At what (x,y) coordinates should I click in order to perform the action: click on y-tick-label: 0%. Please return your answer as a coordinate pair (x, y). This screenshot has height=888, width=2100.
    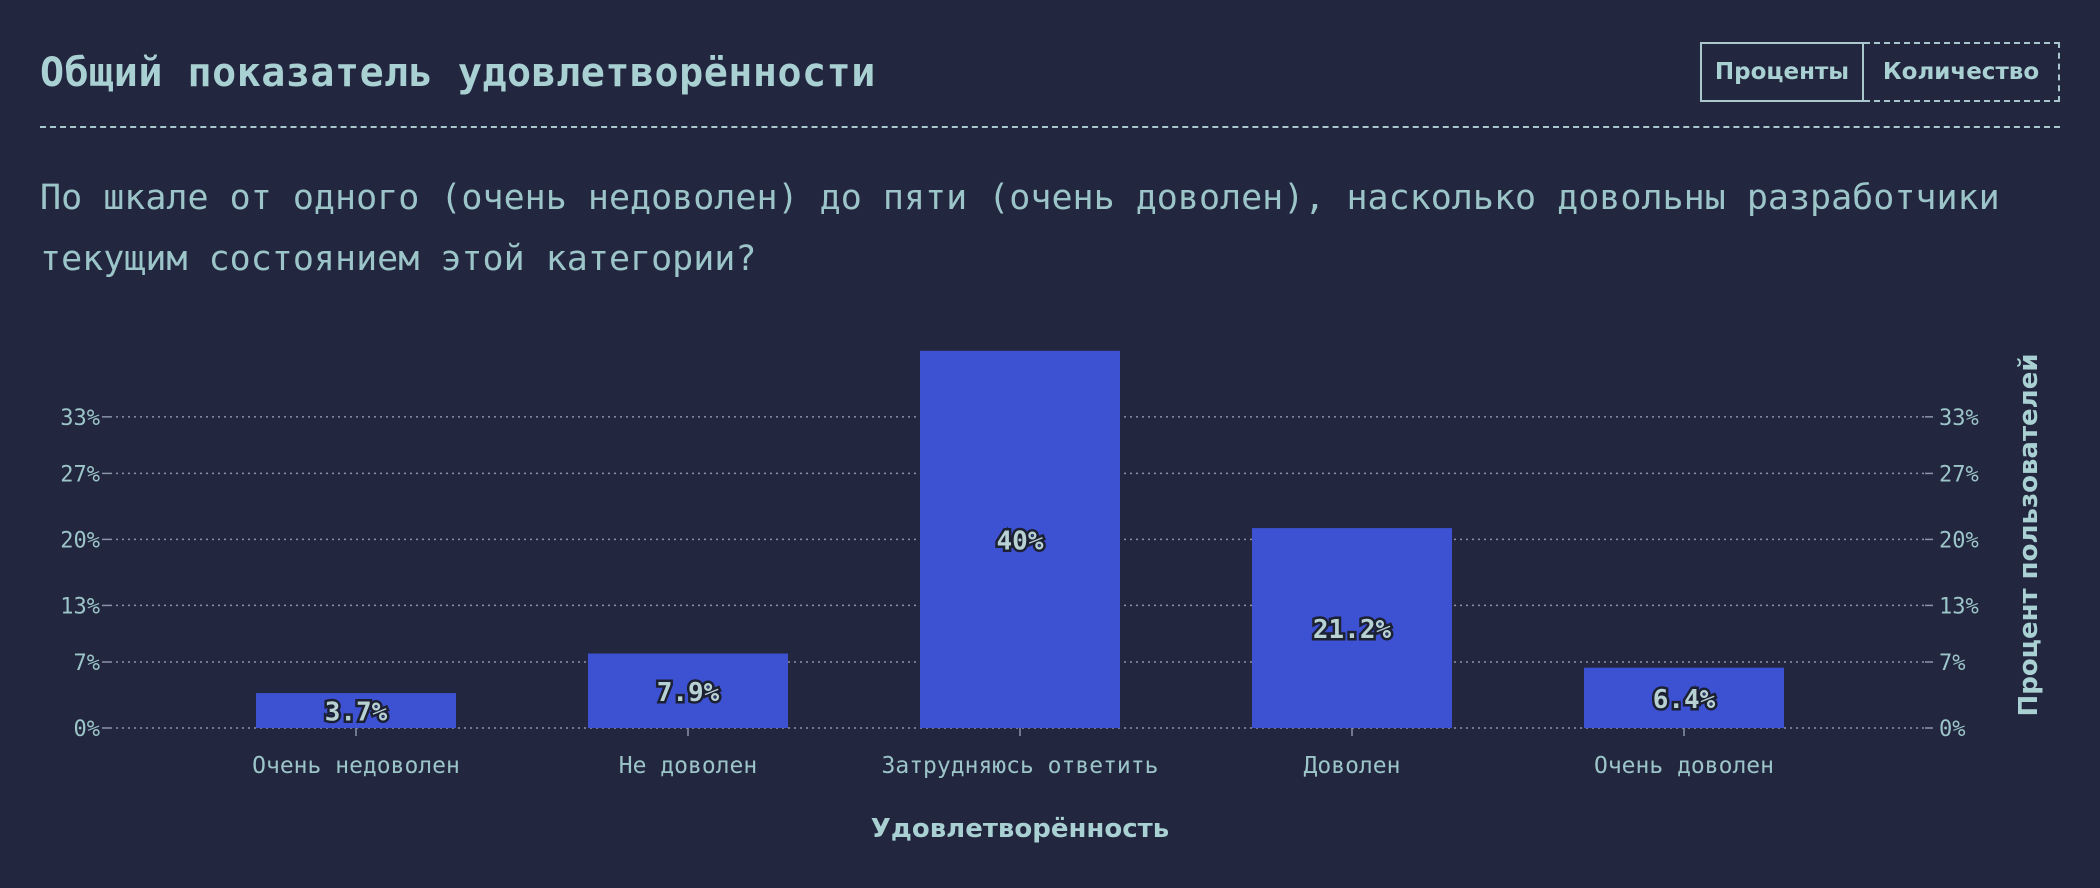
    Looking at the image, I should click on (87, 729).